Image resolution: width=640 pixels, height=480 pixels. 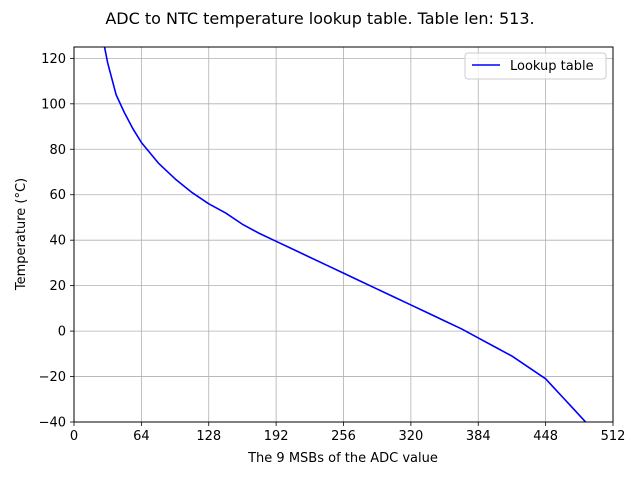 What do you see at coordinates (74, 436) in the screenshot?
I see `x-tick-label: 0` at bounding box center [74, 436].